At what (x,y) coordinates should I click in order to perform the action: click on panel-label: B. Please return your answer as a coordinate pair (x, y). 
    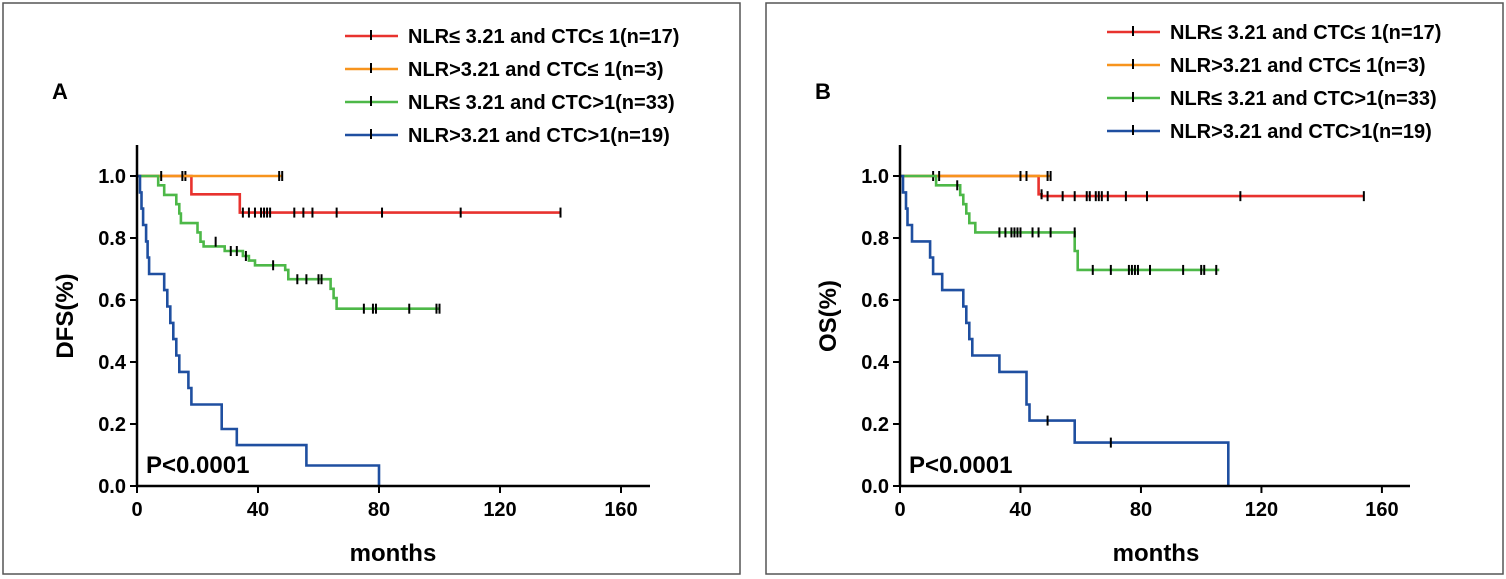
    Looking at the image, I should click on (823, 91).